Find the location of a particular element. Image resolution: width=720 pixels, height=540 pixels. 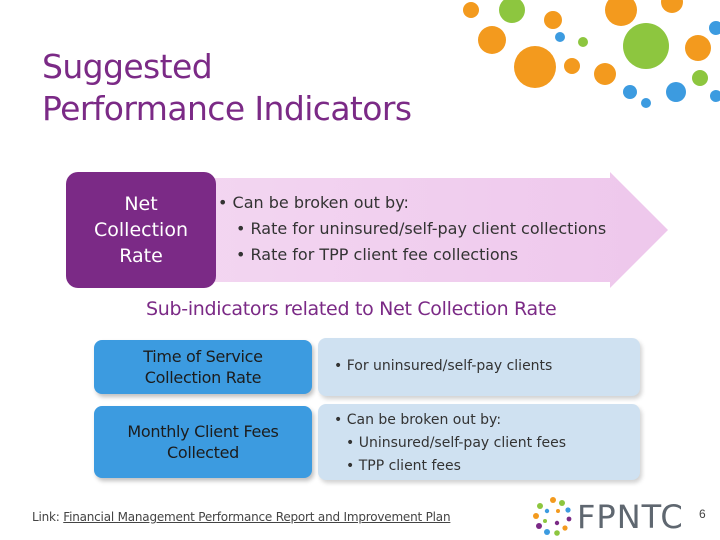

sub-indicator-1-details-panel is located at coordinates (479, 367).